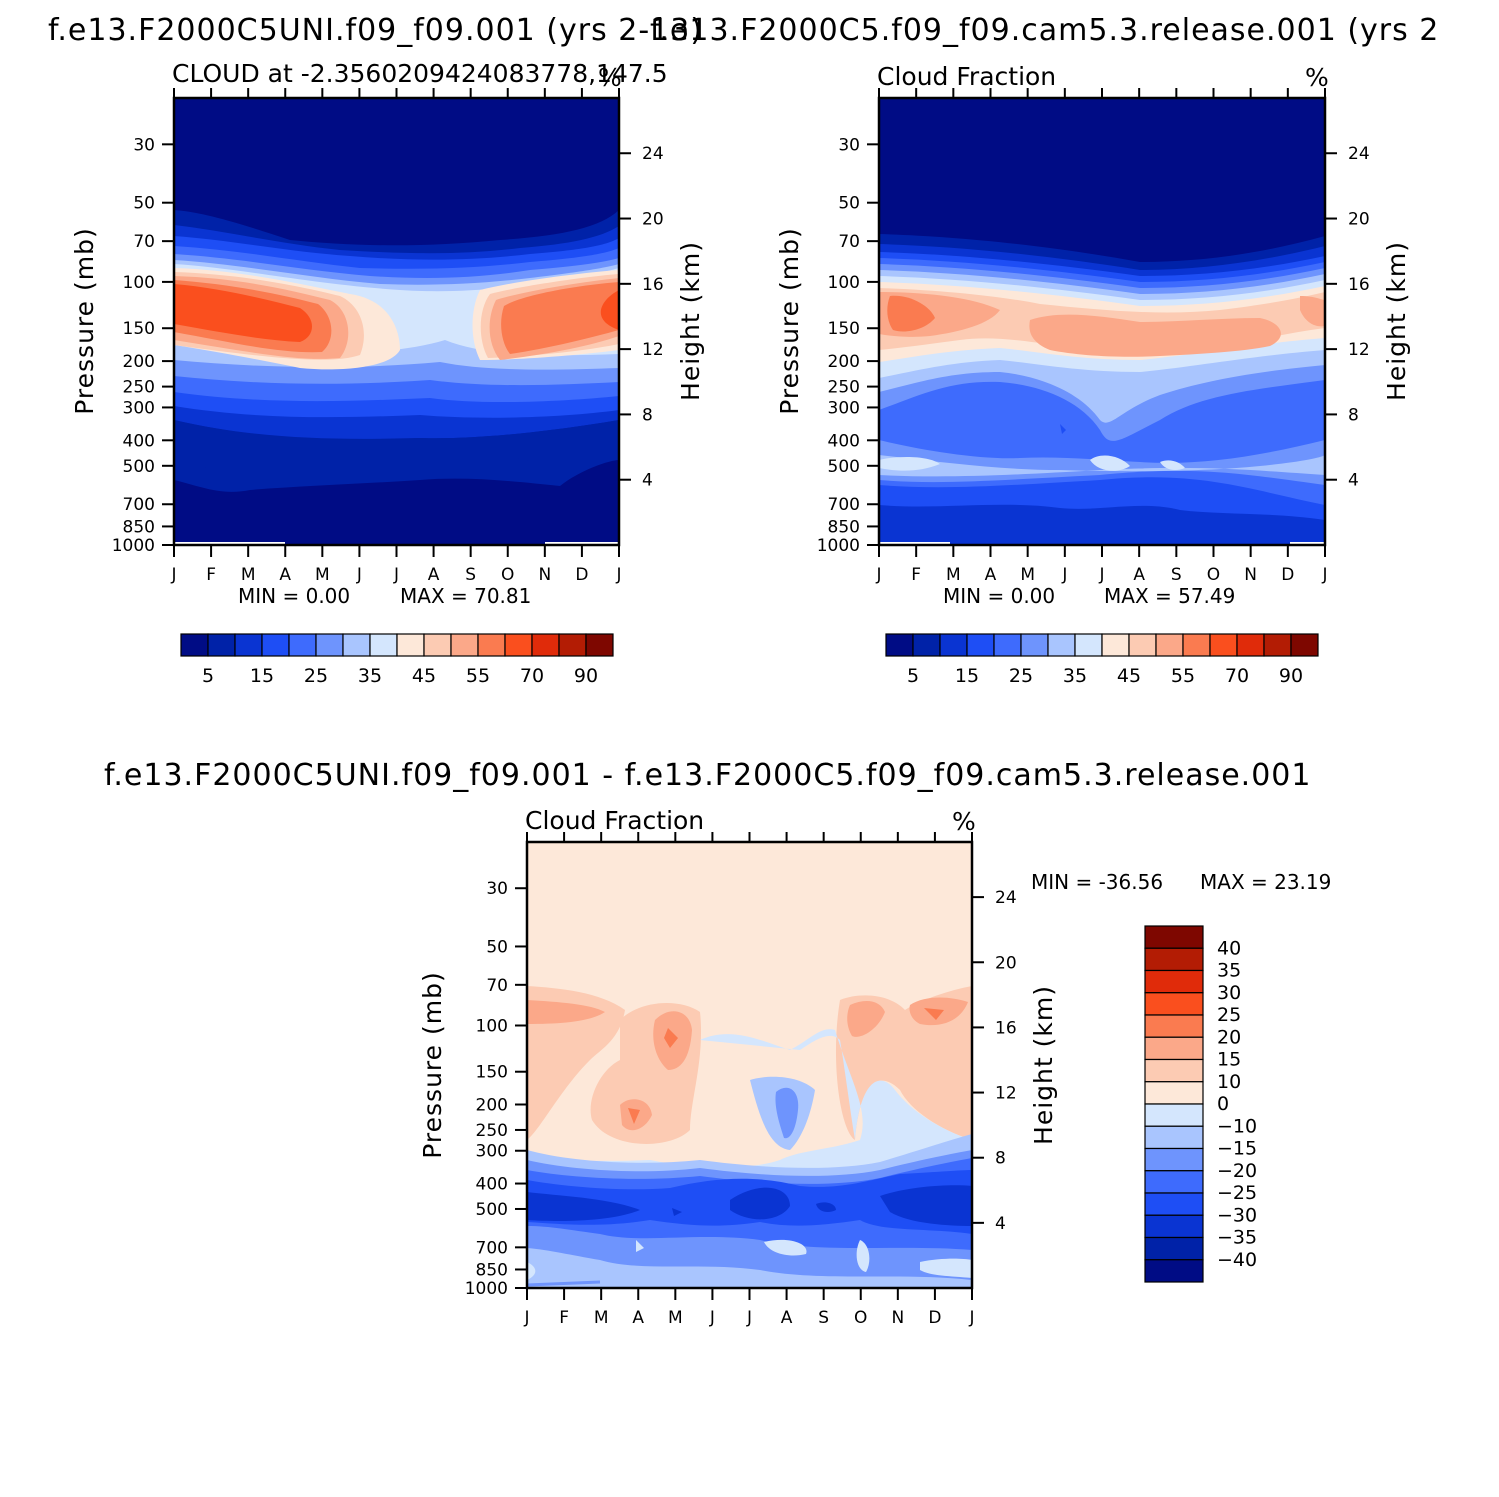 Image resolution: width=1499 pixels, height=1497 pixels. I want to click on pressure-tick-label: 150, so click(492, 1073).